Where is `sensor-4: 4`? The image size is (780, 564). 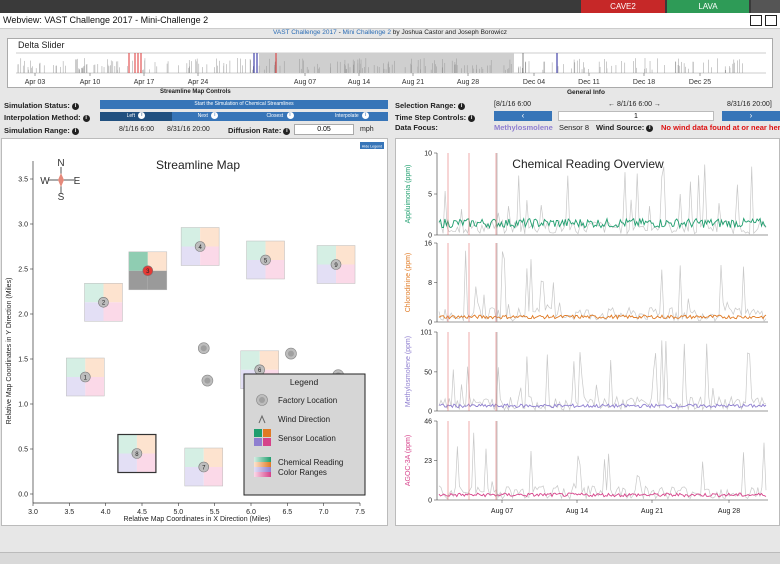 sensor-4: 4 is located at coordinates (200, 246).